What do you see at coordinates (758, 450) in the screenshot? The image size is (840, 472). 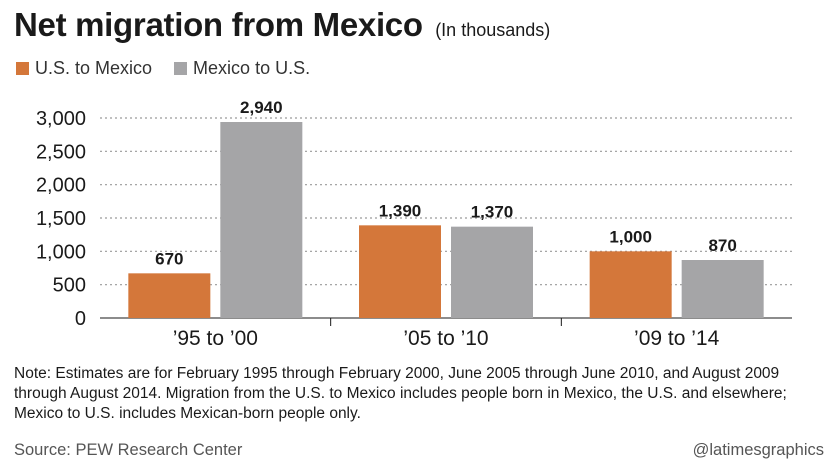 I see `credit-line: @latimesgraphics` at bounding box center [758, 450].